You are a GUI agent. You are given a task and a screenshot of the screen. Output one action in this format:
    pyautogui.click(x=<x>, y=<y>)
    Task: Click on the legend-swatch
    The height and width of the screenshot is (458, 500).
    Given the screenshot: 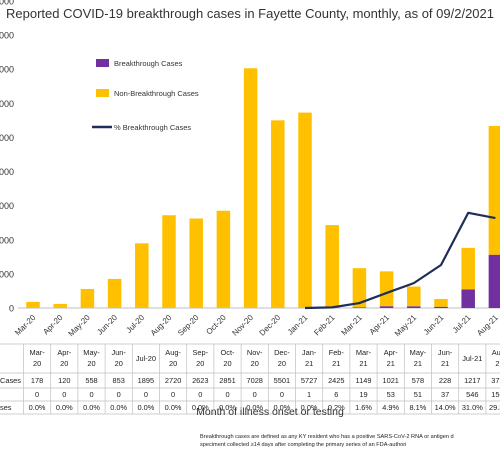 What is the action you would take?
    pyautogui.click(x=102, y=63)
    